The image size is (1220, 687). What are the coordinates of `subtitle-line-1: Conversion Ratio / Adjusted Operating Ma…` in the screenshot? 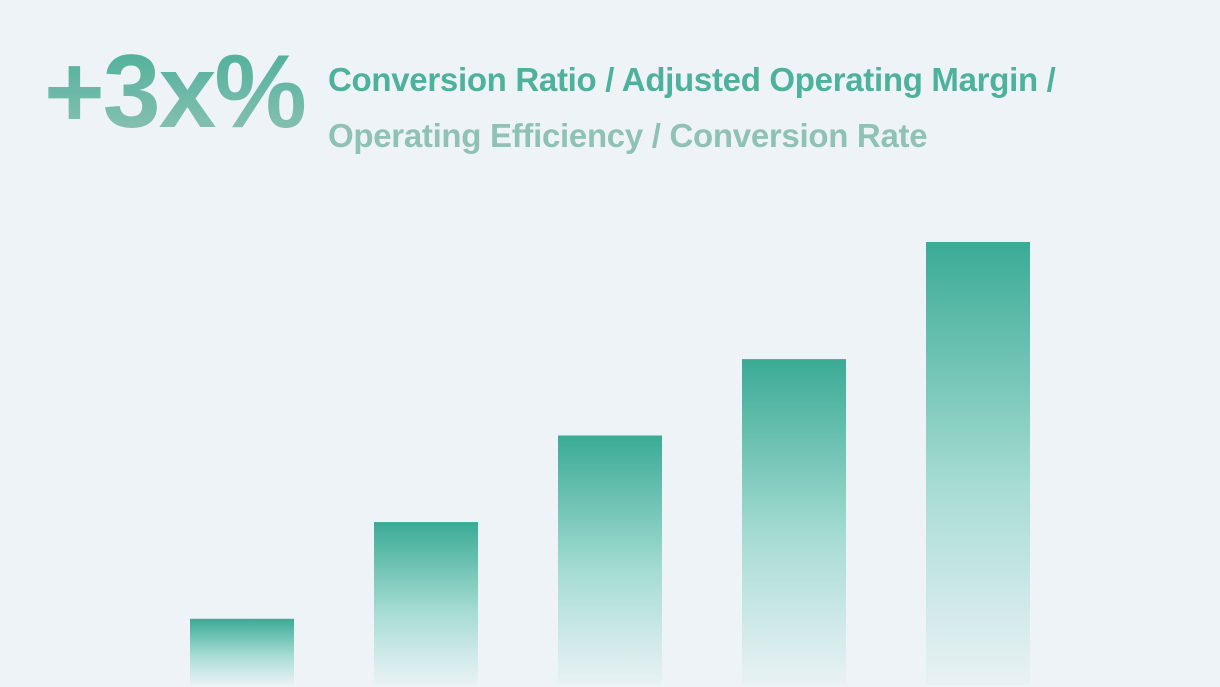 It's located at (692, 79).